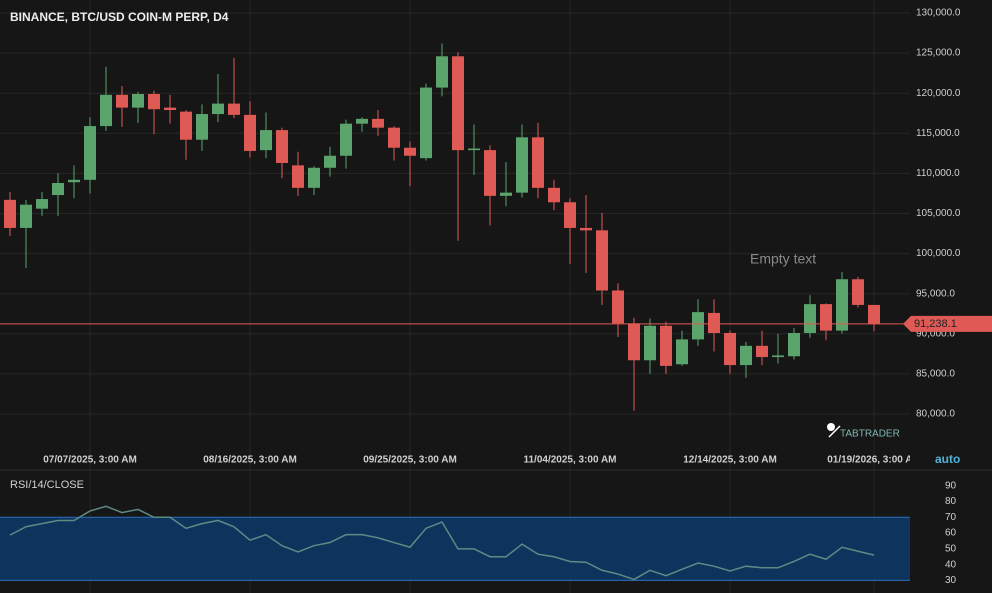 The width and height of the screenshot is (992, 593). What do you see at coordinates (951, 548) in the screenshot?
I see `y-tick-label: 50` at bounding box center [951, 548].